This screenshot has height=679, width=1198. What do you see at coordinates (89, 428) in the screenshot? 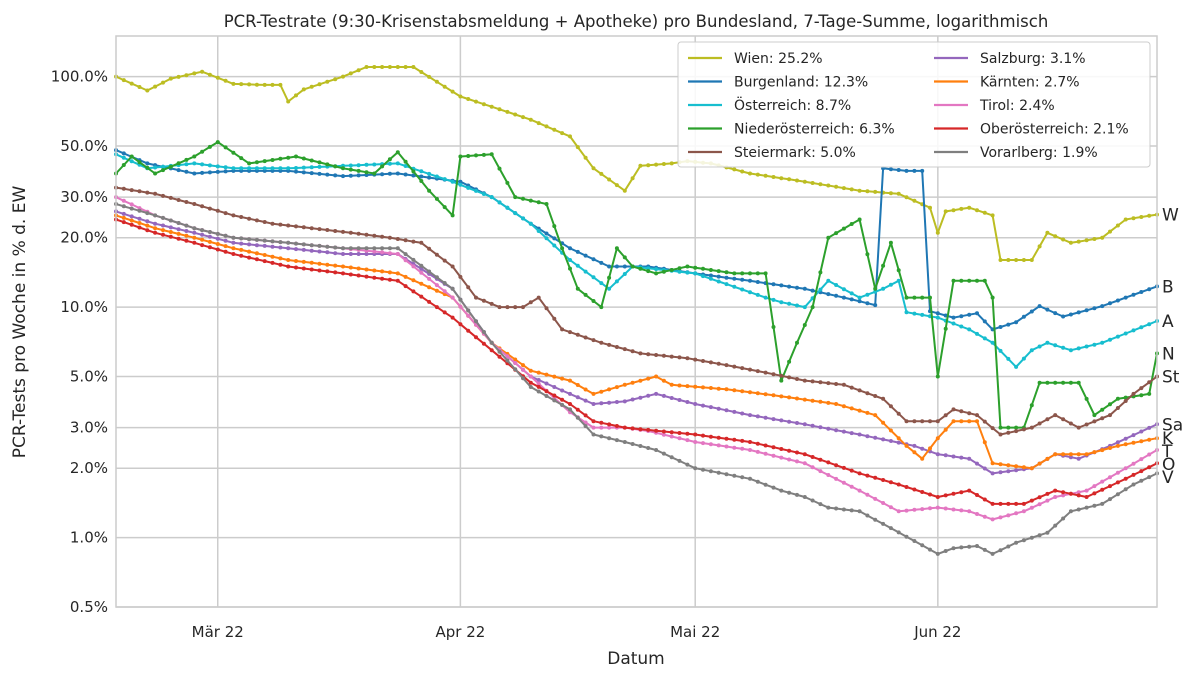
I see `y-tick-label: 3.0%` at bounding box center [89, 428].